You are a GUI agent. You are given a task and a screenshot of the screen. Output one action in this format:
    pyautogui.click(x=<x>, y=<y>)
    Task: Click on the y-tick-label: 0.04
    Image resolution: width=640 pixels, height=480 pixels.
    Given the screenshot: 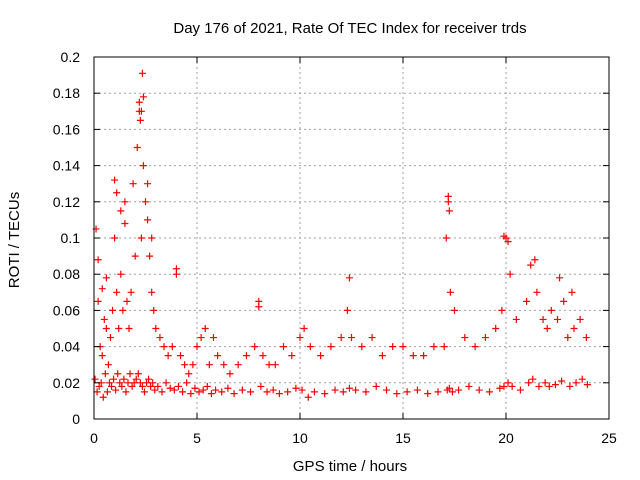 What is the action you would take?
    pyautogui.click(x=66, y=347)
    